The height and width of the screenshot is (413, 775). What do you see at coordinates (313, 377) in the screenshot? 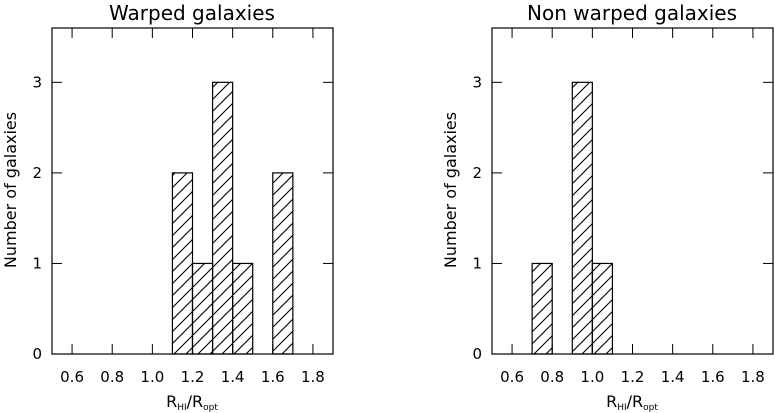
I see `left-x-tick-label-7: 1.8` at bounding box center [313, 377].